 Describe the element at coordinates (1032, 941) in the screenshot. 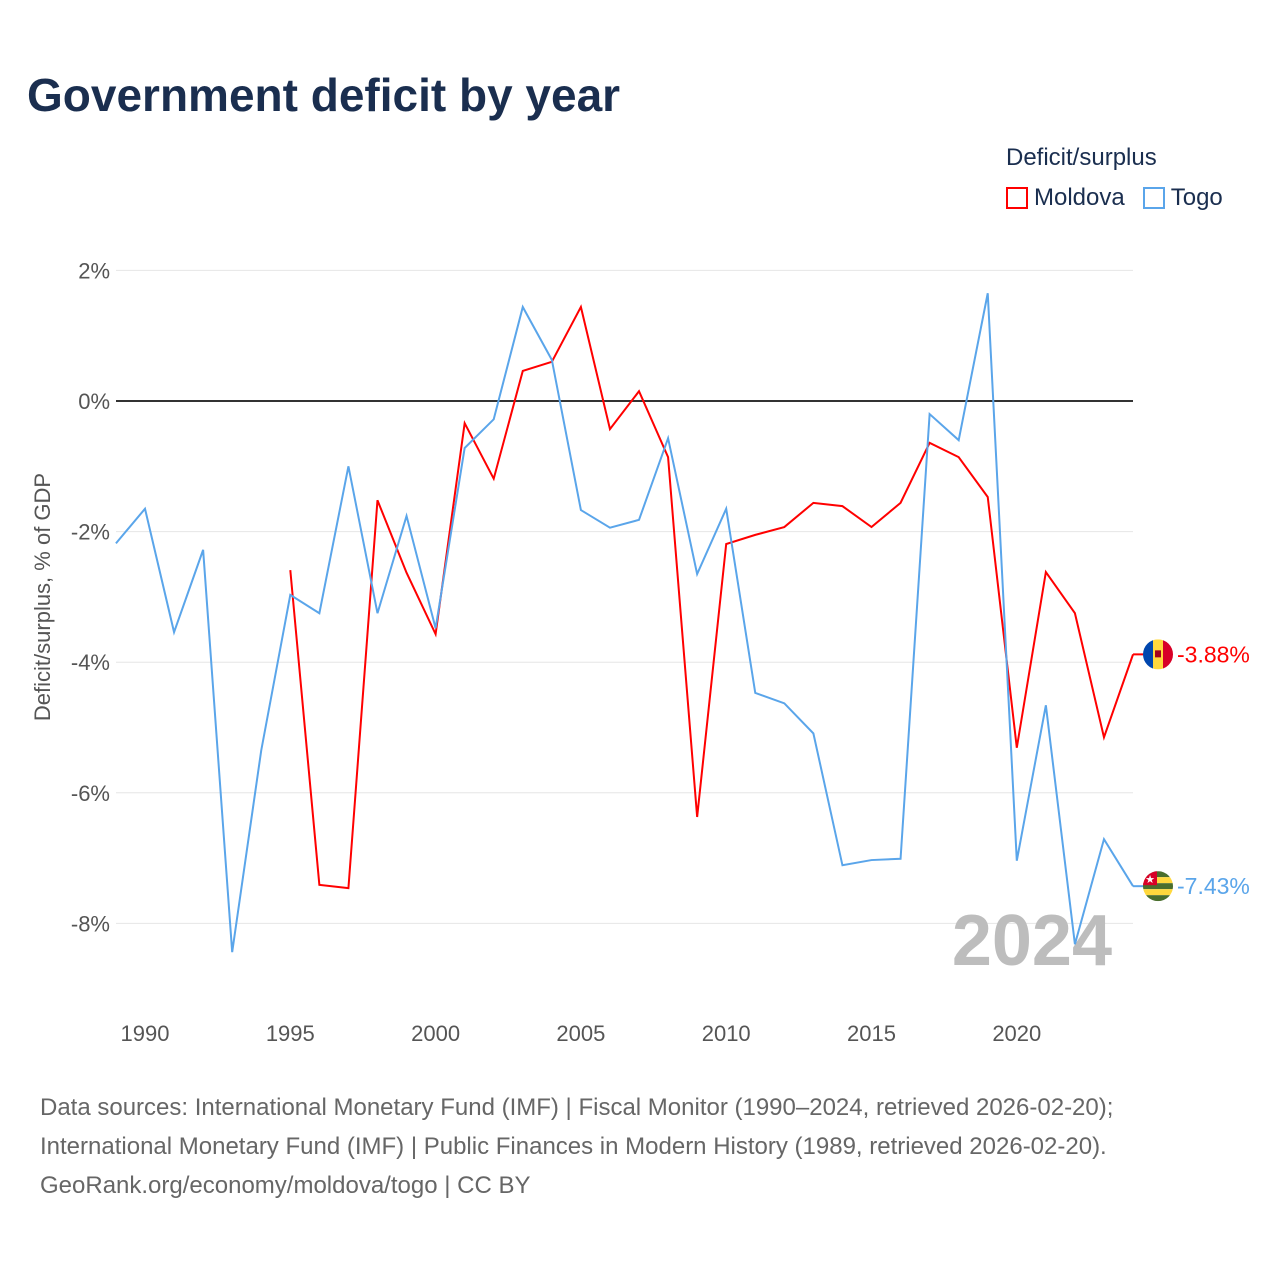

I see `year-watermark: 2024` at that location.